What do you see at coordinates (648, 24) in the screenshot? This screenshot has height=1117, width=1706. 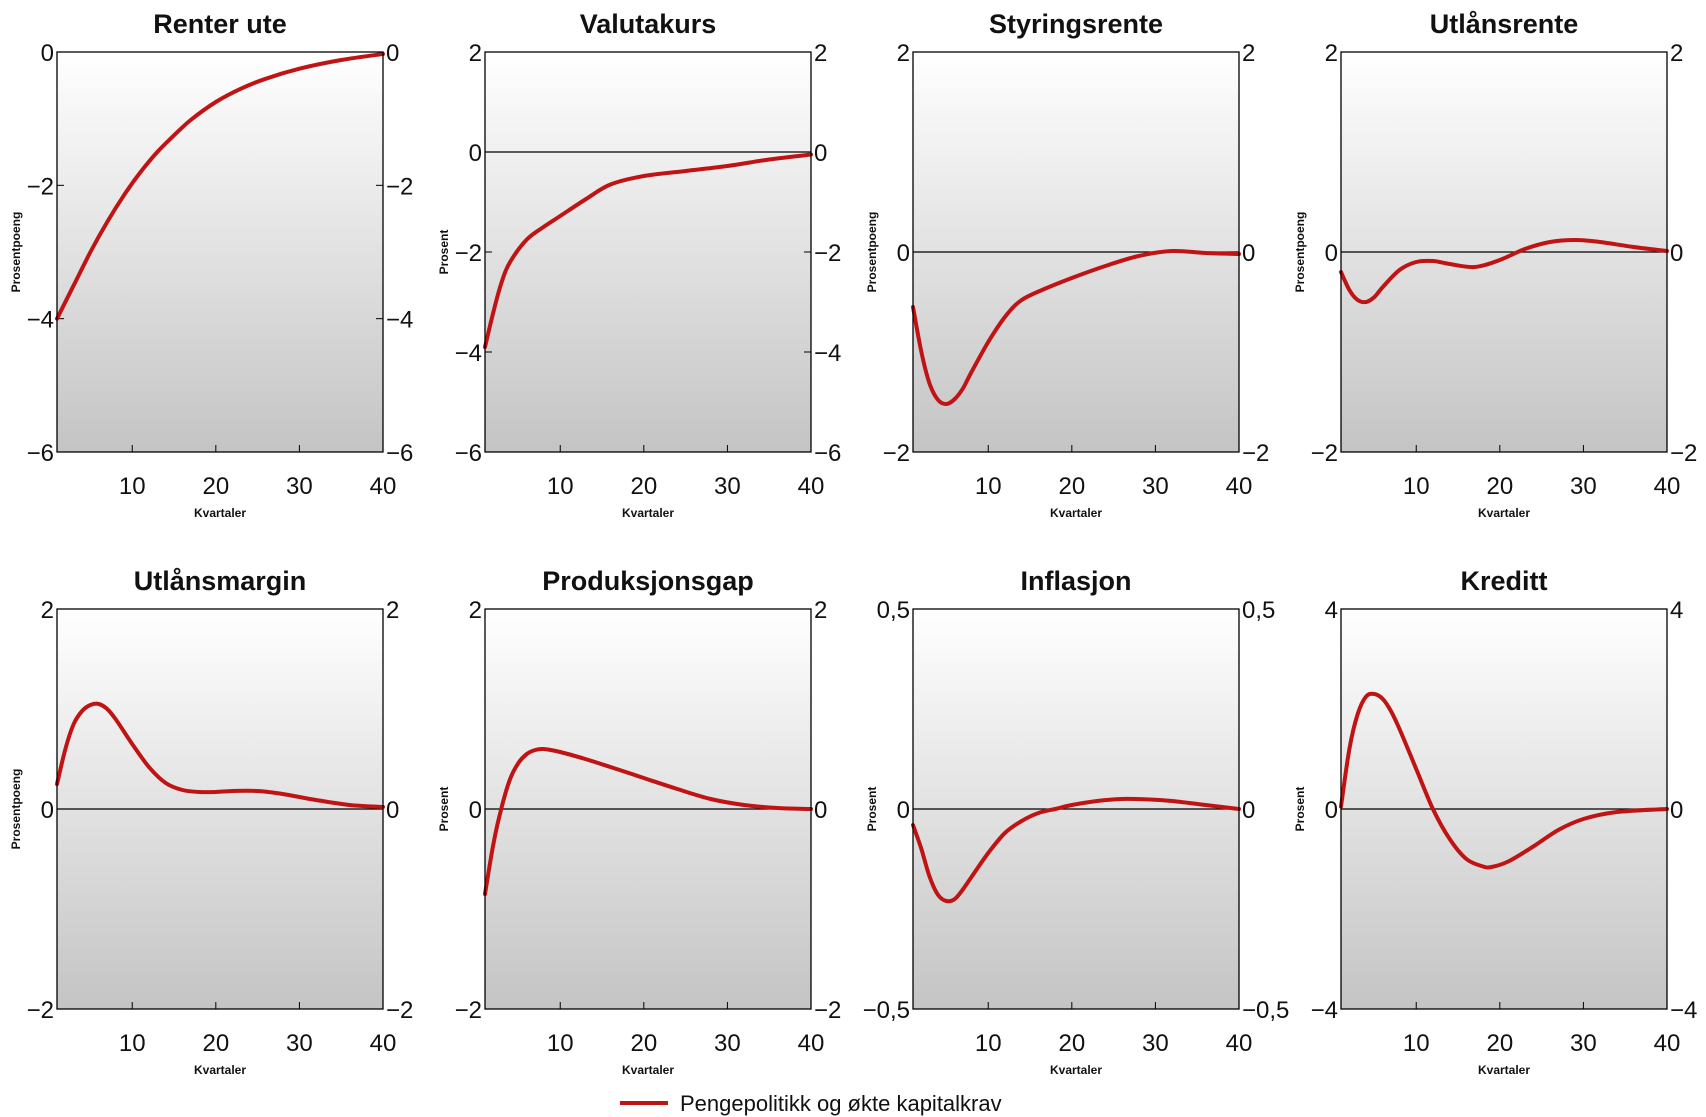 I see `chart-title: Valutakurs` at bounding box center [648, 24].